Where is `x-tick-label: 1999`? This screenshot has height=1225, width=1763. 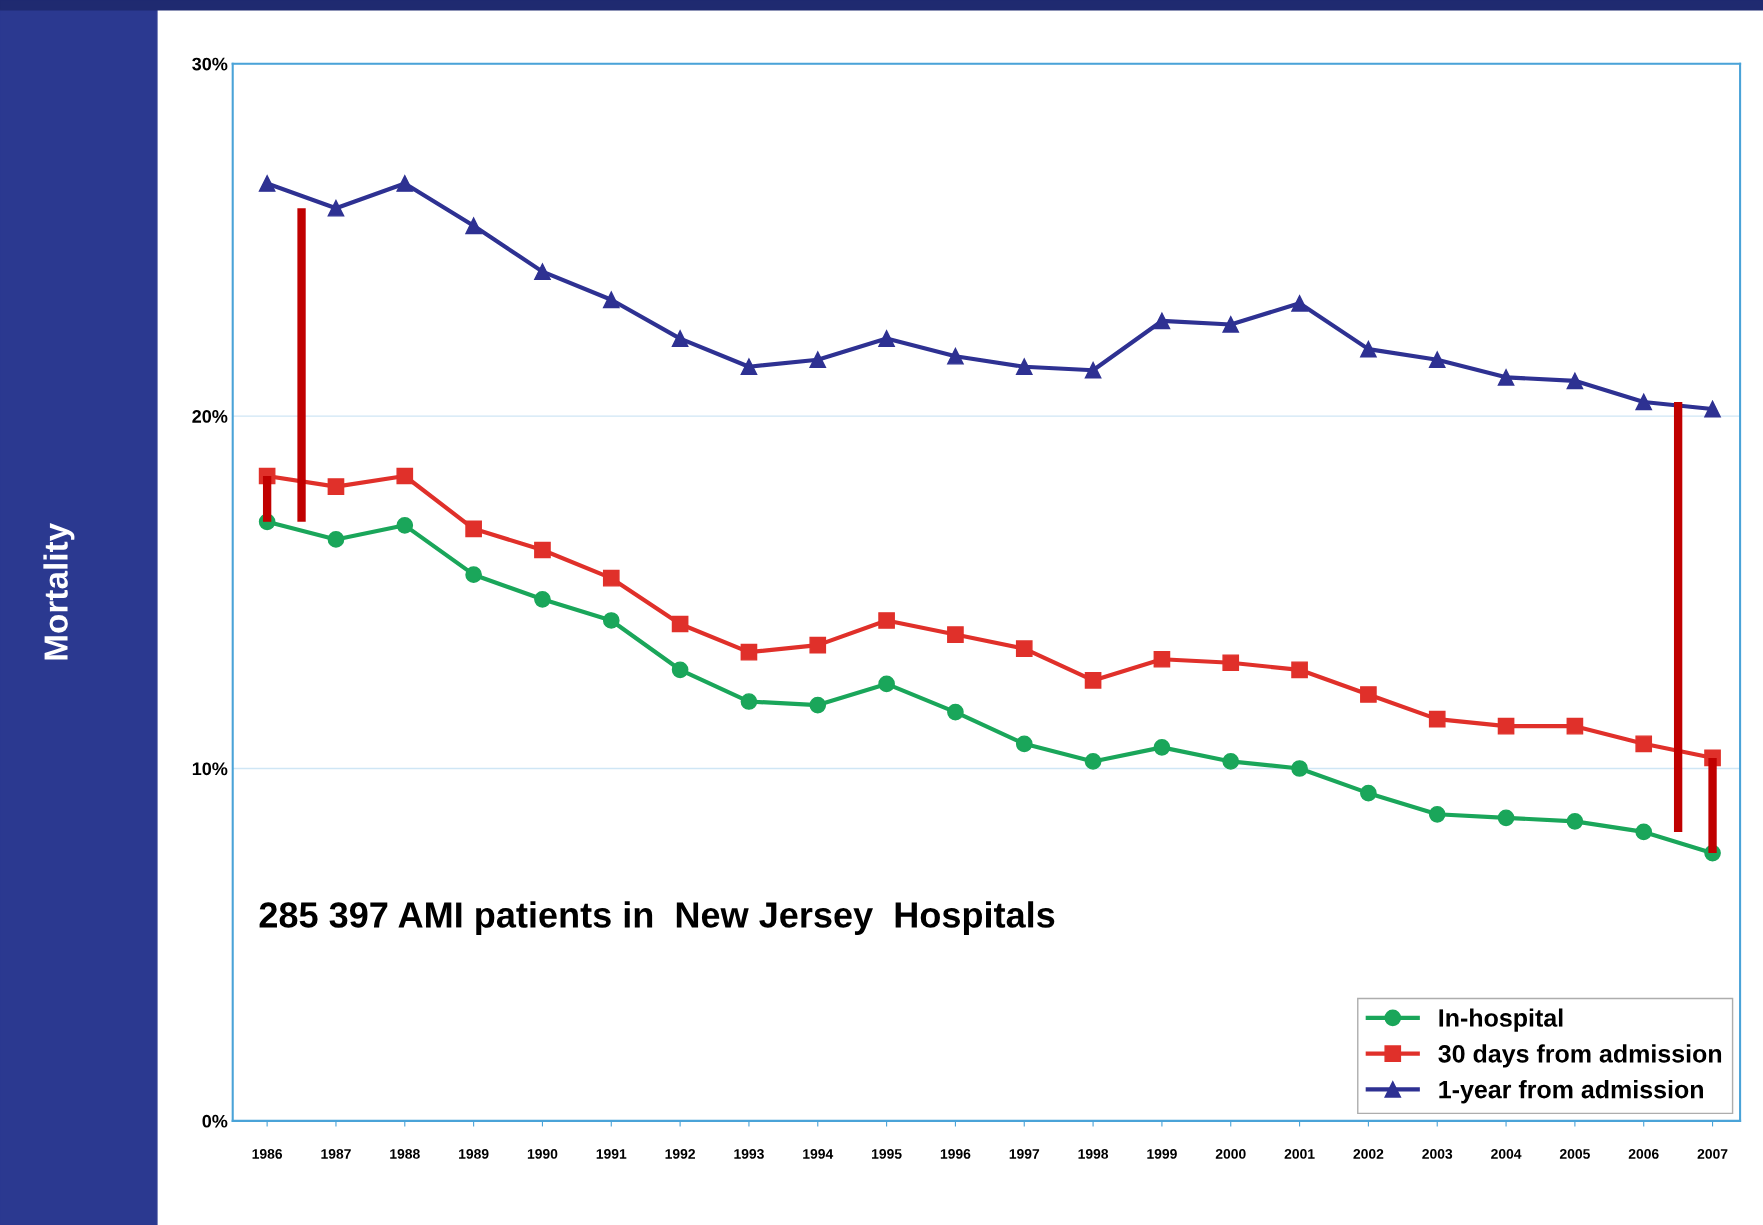 x-tick-label: 1999 is located at coordinates (1162, 1154).